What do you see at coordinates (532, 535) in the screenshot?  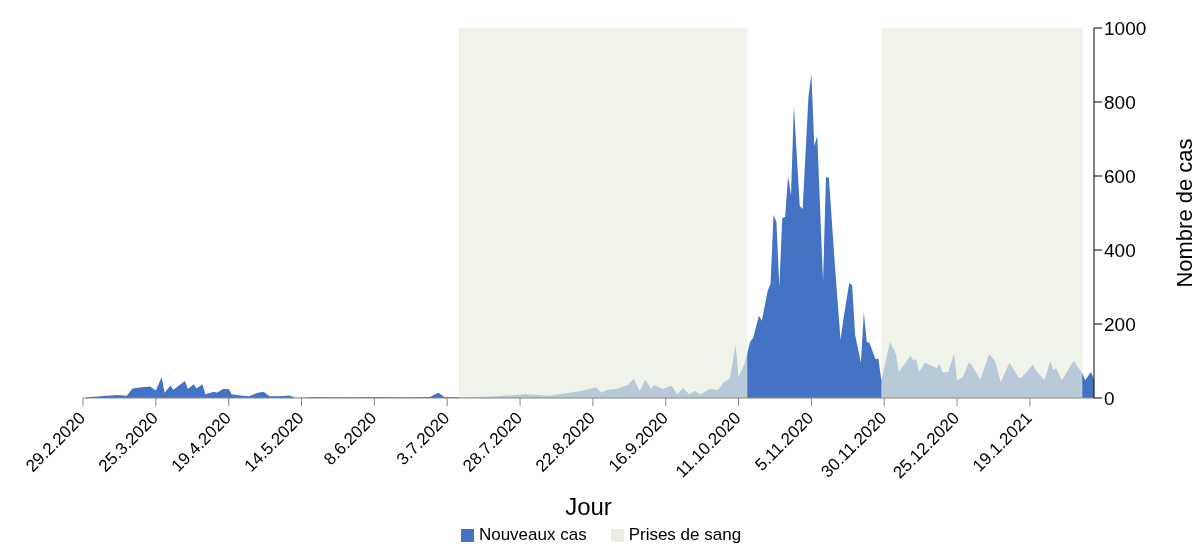 I see `legend-label: Nouveaux cas` at bounding box center [532, 535].